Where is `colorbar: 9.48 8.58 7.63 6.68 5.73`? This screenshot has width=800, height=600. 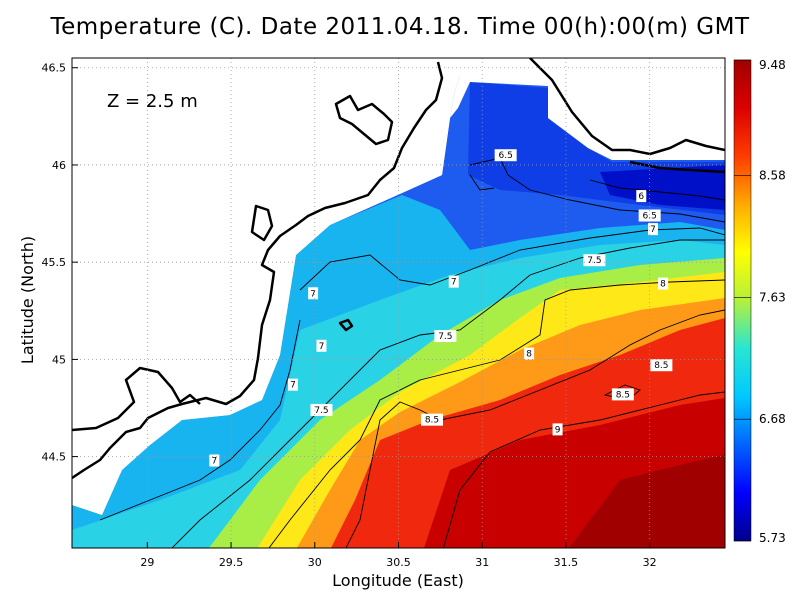
colorbar: 9.48 8.58 7.63 6.68 5.73 is located at coordinates (759, 301).